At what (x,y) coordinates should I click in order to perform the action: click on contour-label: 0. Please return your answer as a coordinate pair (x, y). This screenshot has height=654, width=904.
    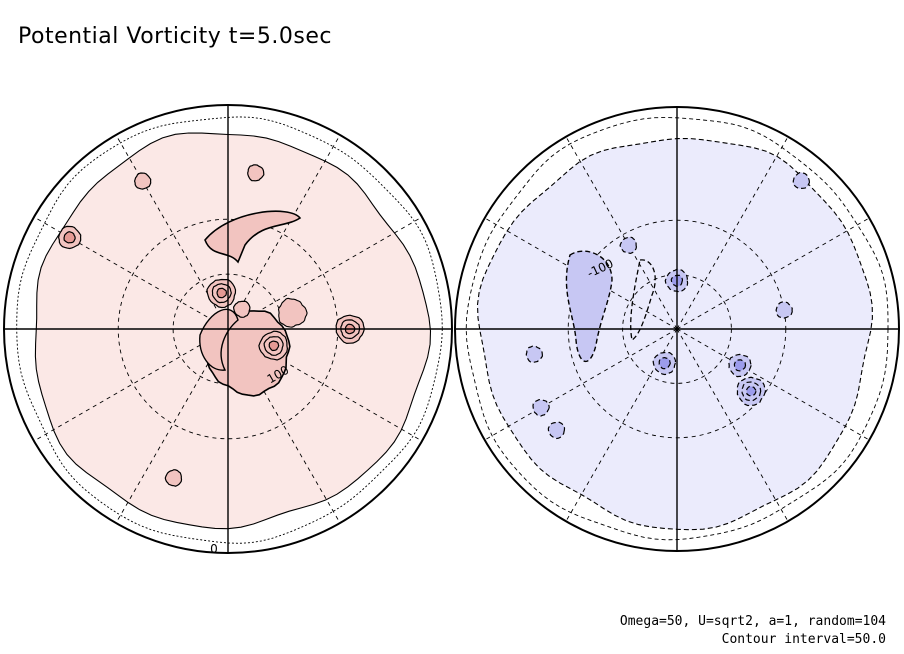
    Looking at the image, I should click on (214, 549).